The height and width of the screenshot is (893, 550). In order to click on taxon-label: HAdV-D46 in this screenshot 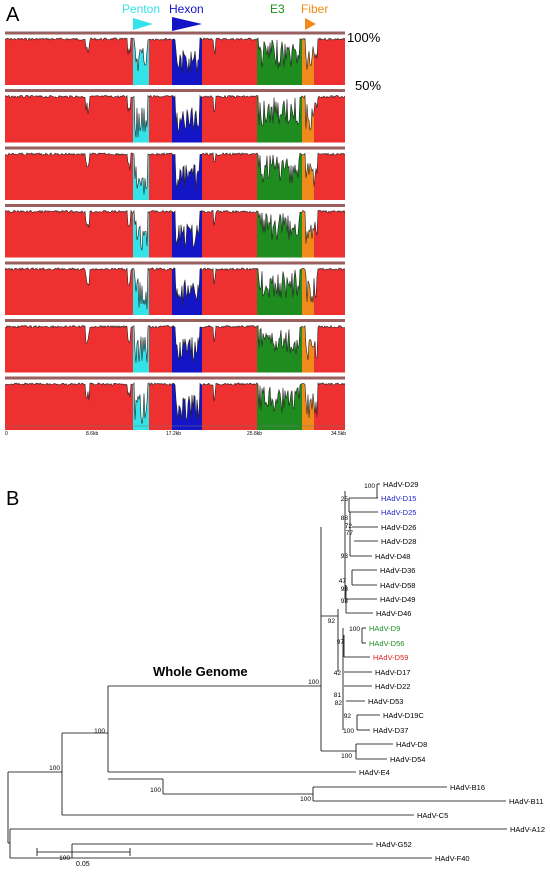, I will do `click(393, 613)`.